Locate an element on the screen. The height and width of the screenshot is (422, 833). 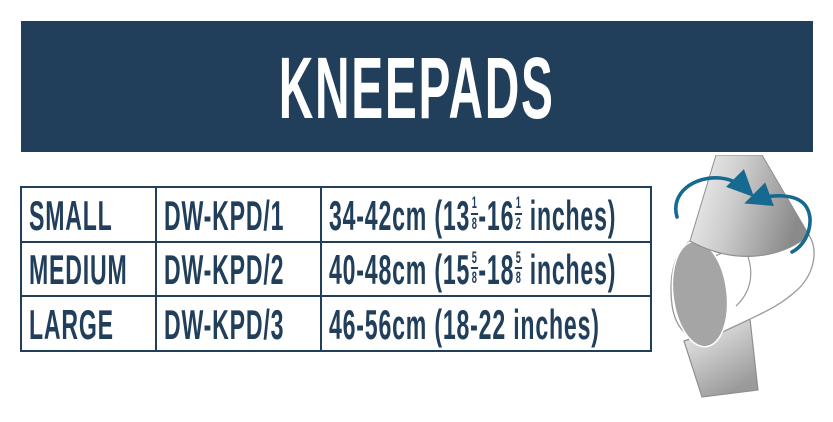
thigh-shape is located at coordinates (749, 205).